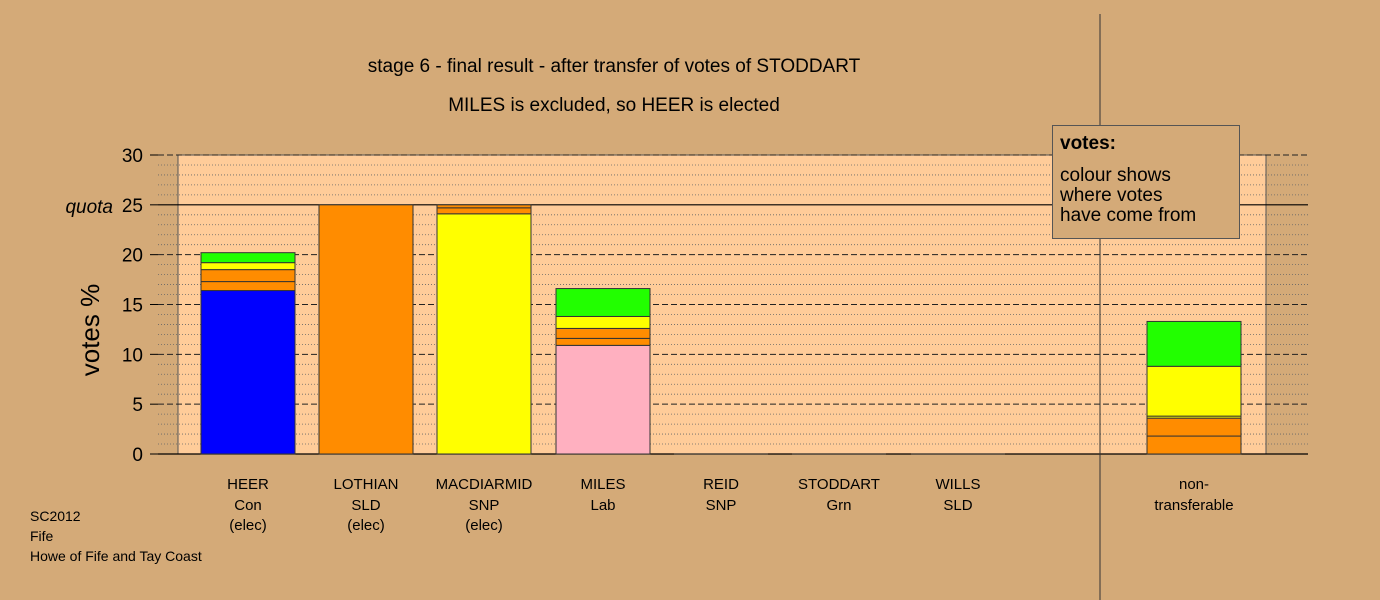 The height and width of the screenshot is (600, 1380). What do you see at coordinates (957, 484) in the screenshot?
I see `category-label-name: WILLS` at bounding box center [957, 484].